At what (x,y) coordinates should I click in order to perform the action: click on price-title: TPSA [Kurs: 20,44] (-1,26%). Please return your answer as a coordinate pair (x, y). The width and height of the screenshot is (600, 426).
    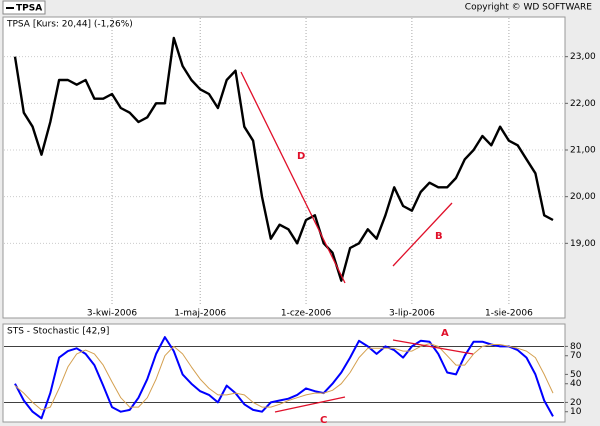
    Looking at the image, I should click on (69, 25).